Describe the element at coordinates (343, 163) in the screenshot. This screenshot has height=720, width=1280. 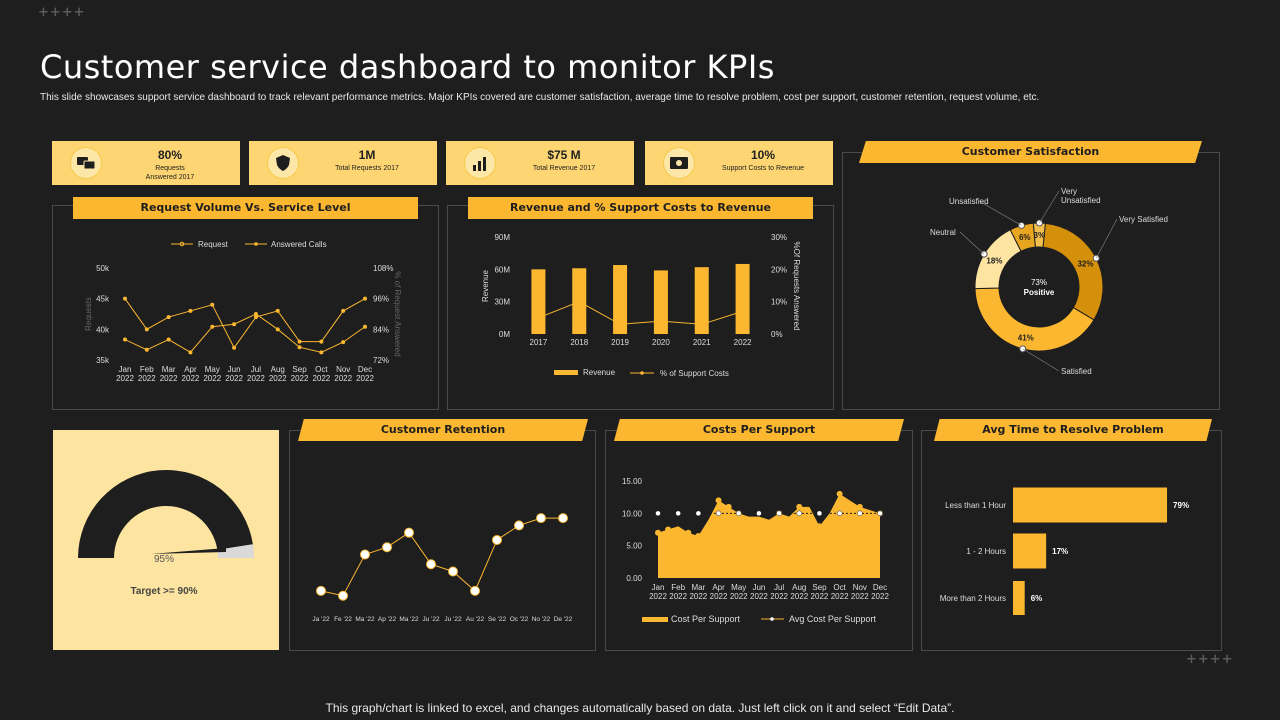
I see `kpi-card-total-requests: 1M Total Requests 2017` at that location.